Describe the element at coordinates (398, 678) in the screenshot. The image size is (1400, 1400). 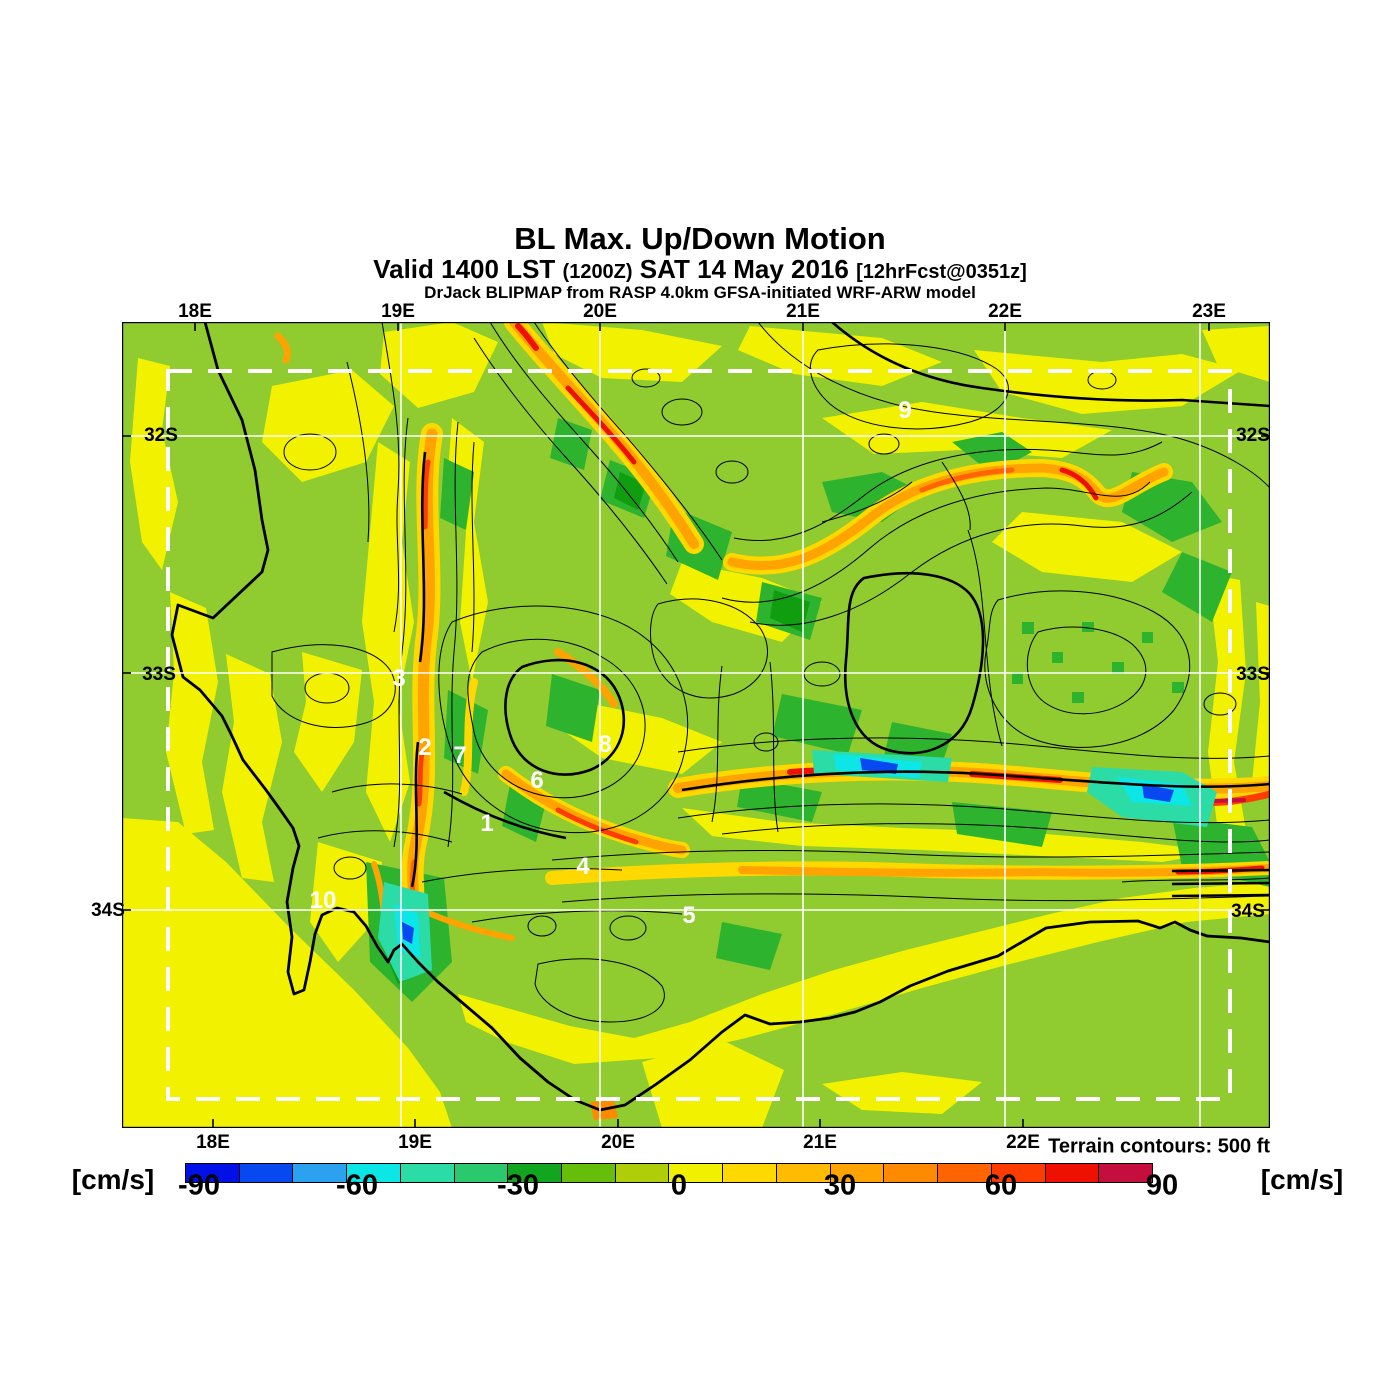
I see `site-marker: 3` at that location.